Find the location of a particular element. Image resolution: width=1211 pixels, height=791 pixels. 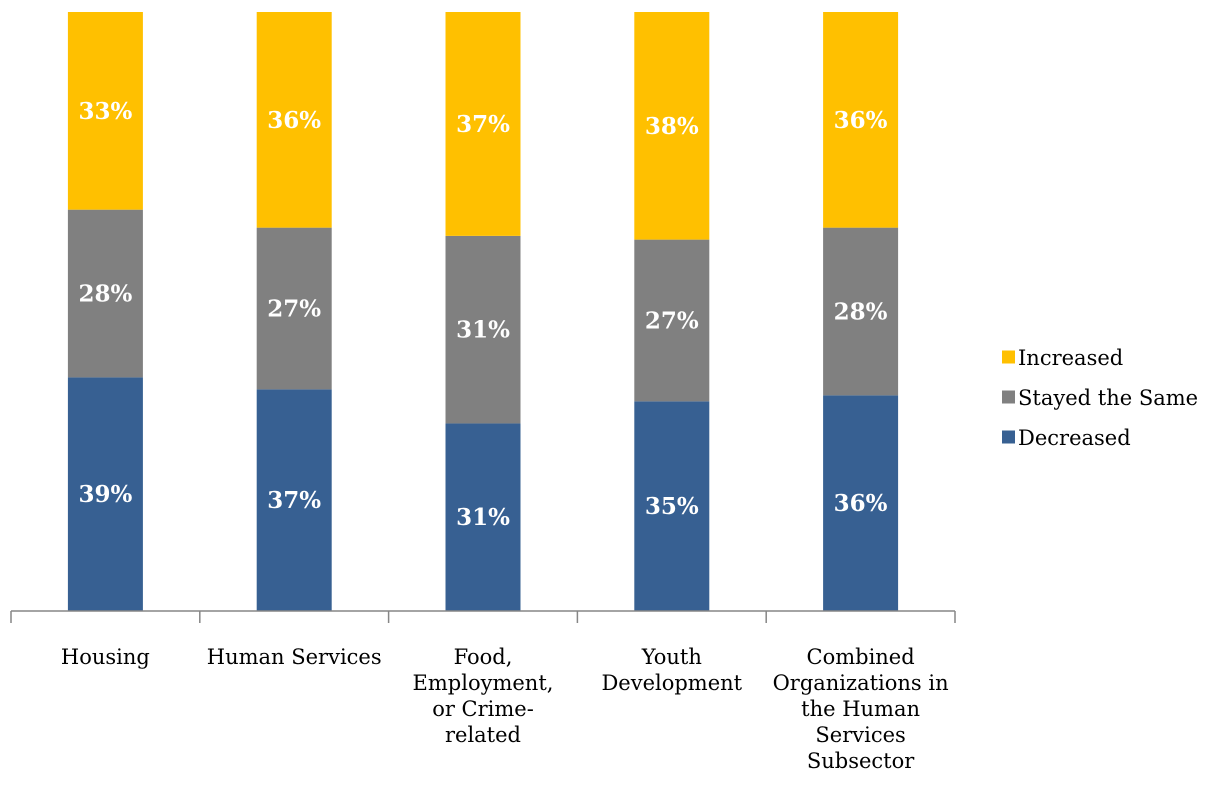

data-label-increased-1: 33% is located at coordinates (105, 111).